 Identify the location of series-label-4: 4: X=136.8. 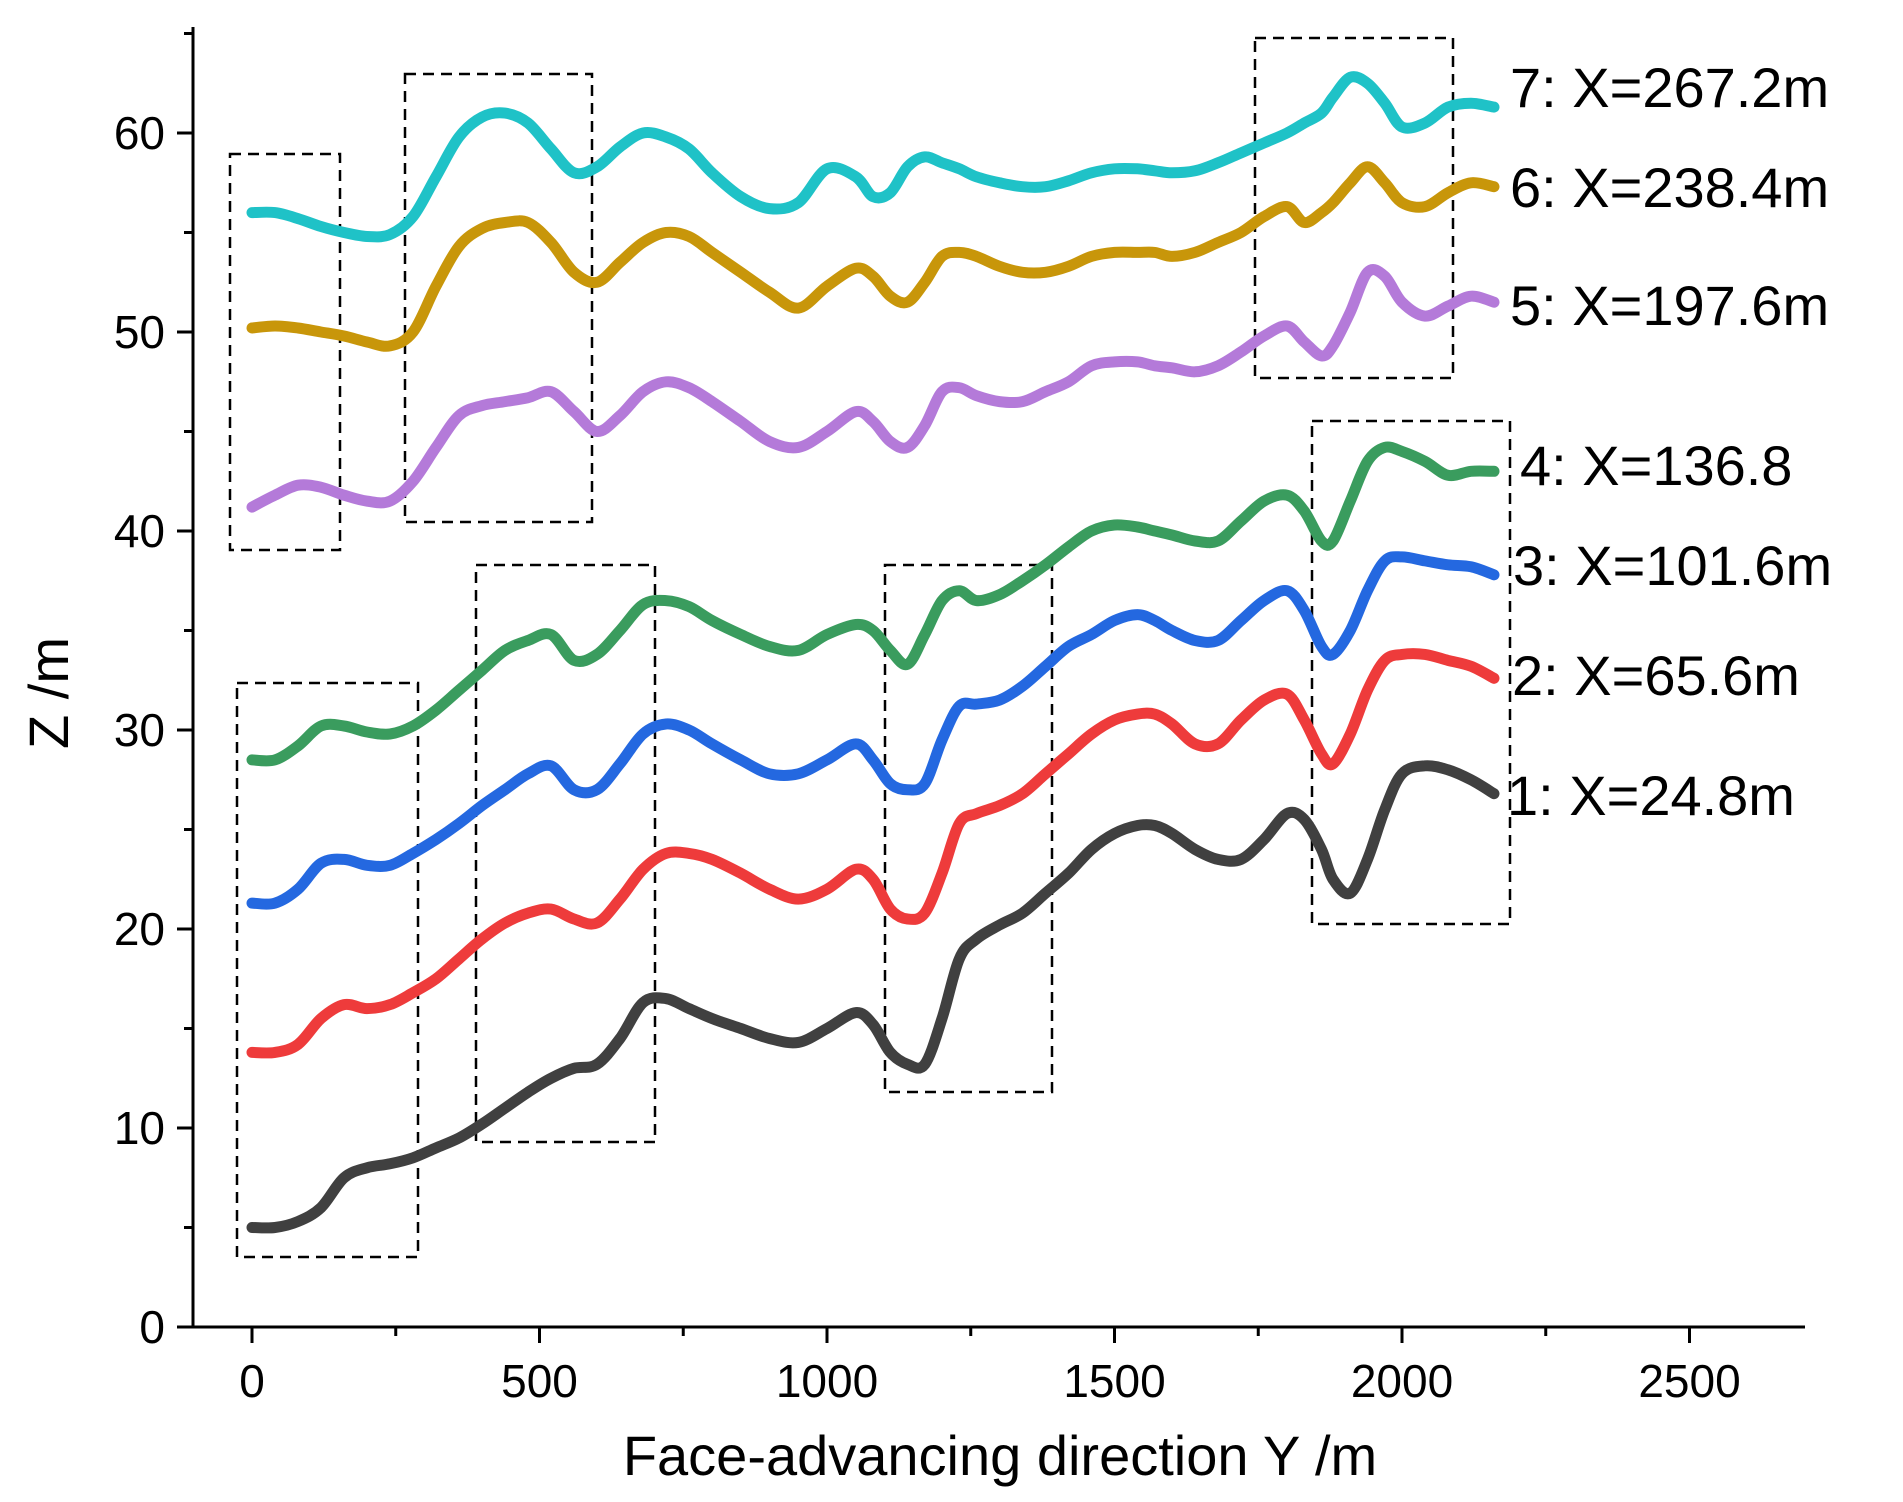
(1656, 465).